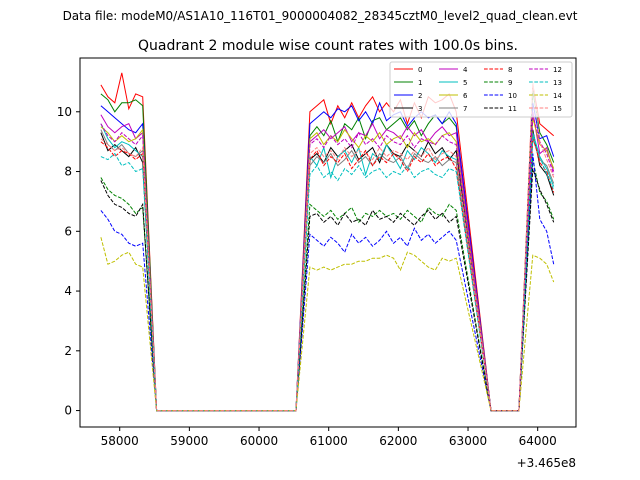  I want to click on y-tick-label: 4, so click(68, 291).